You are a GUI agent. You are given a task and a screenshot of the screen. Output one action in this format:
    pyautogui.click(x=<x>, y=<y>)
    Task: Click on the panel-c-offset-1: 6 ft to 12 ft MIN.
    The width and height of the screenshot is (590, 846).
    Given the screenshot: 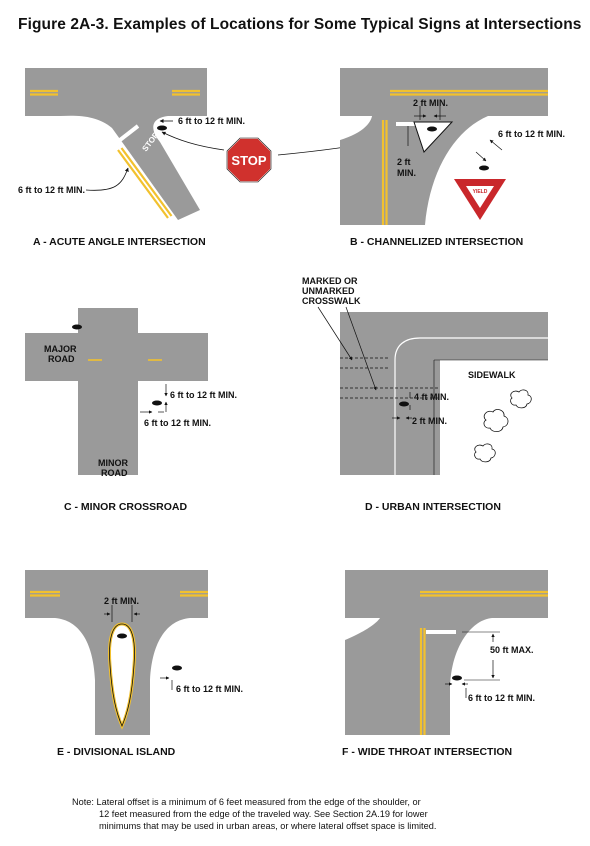 What is the action you would take?
    pyautogui.click(x=203, y=395)
    